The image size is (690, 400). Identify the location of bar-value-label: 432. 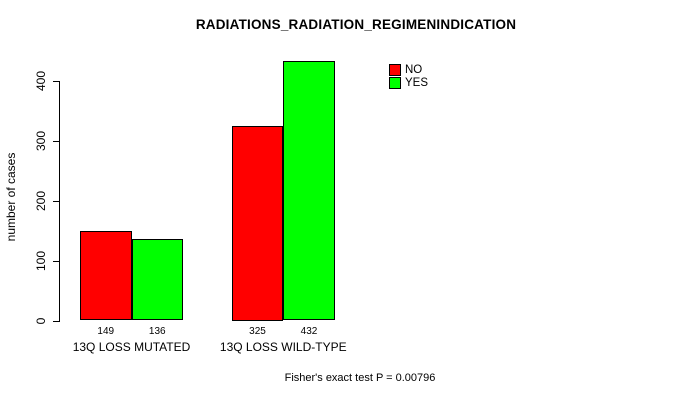
(309, 331).